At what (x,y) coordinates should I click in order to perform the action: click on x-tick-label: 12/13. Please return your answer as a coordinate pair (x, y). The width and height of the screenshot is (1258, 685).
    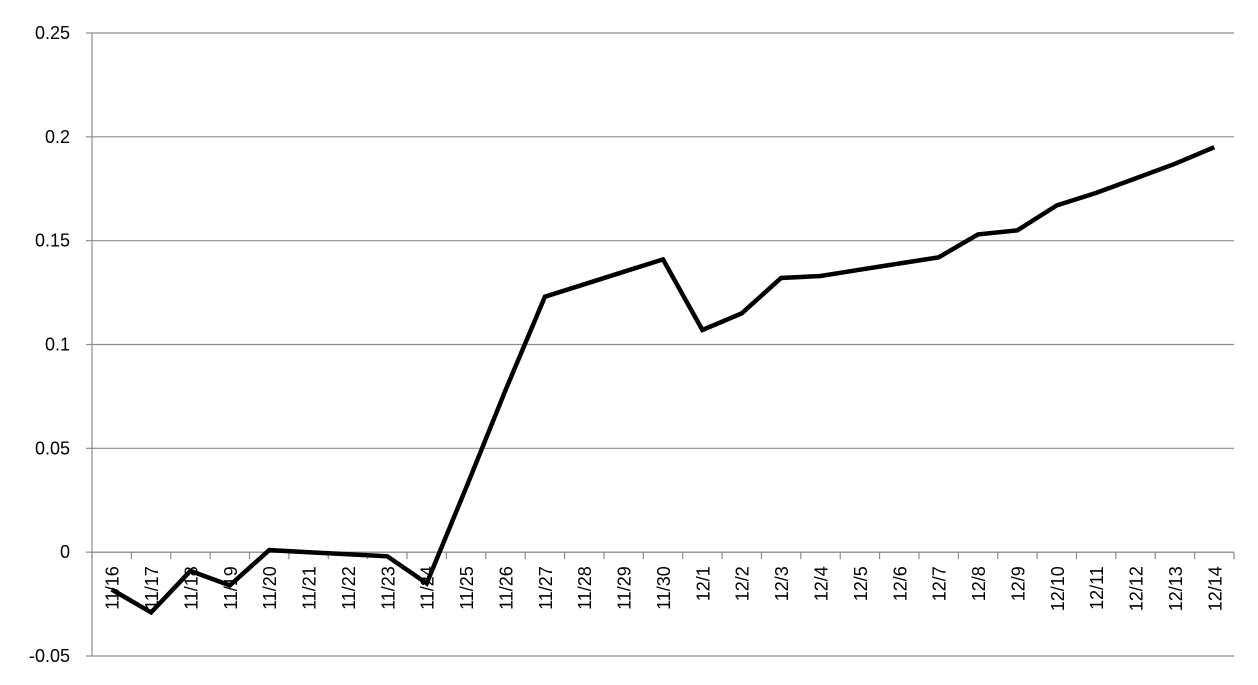
    Looking at the image, I should click on (1176, 588).